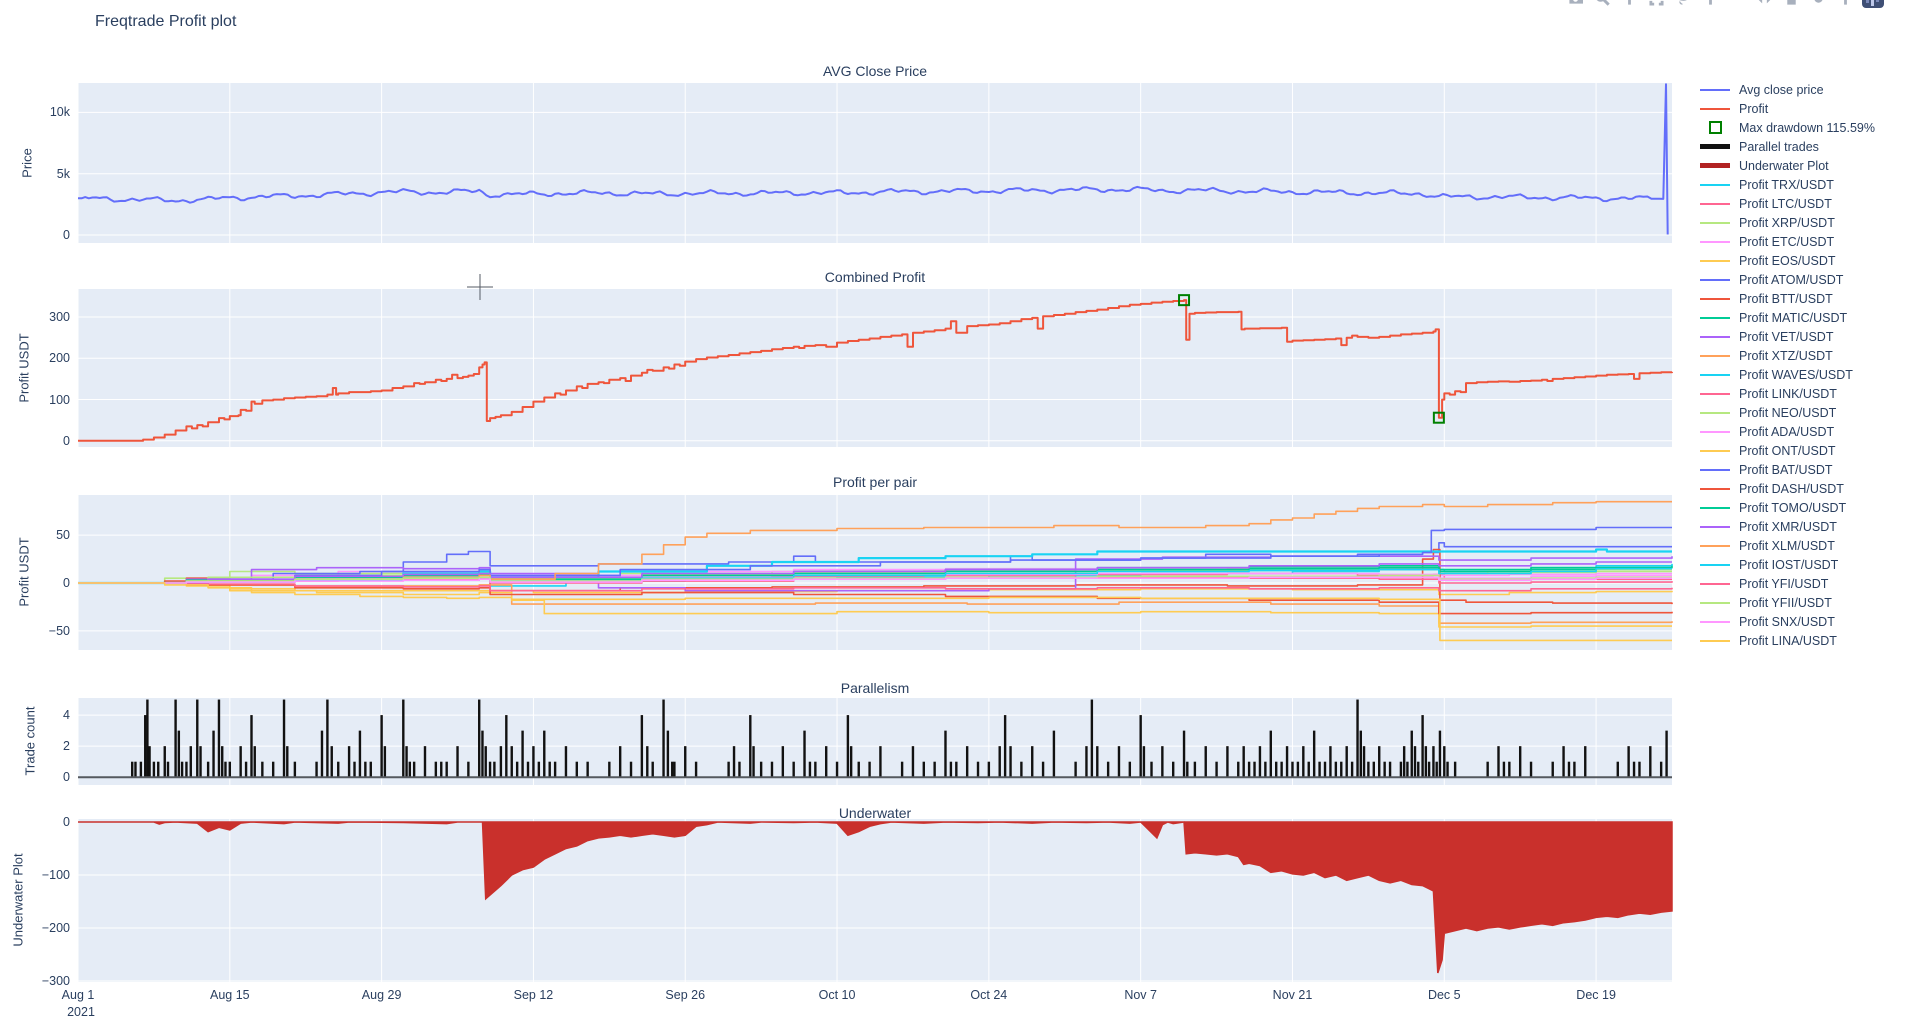 The height and width of the screenshot is (1024, 1910). I want to click on zoom-icon, so click(1602, 4).